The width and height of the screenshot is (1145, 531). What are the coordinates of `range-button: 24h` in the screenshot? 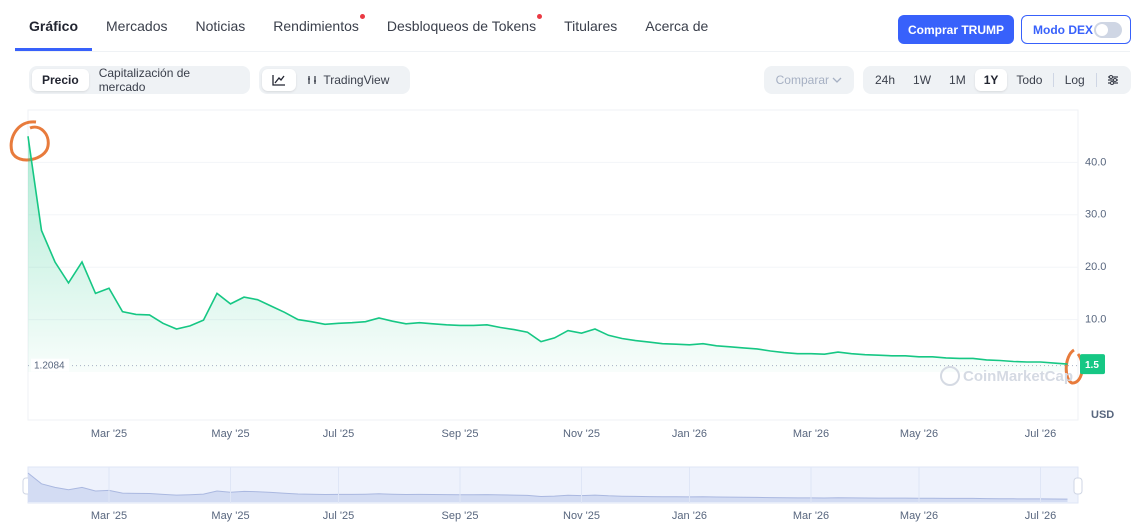 It's located at (885, 80).